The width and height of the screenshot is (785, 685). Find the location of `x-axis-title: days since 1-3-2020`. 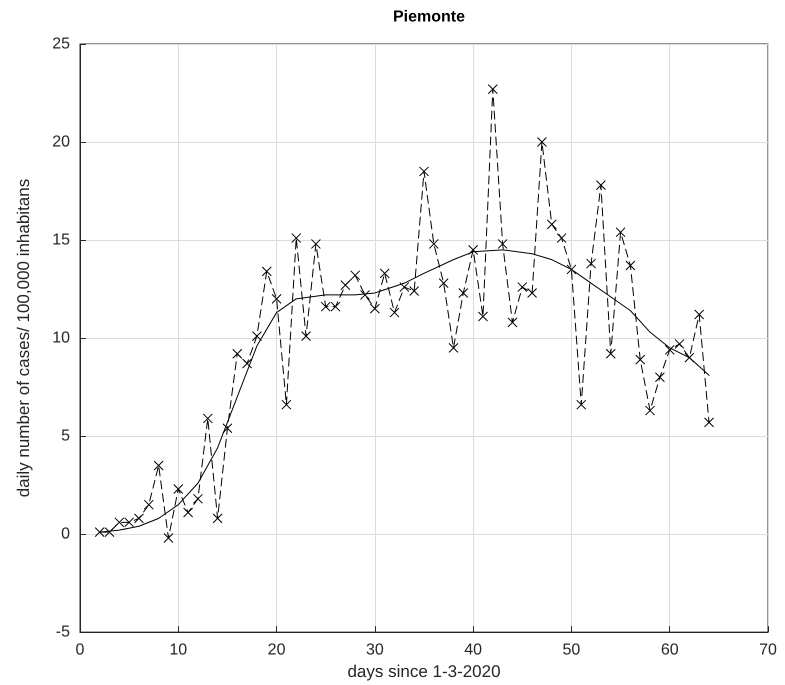

x-axis-title: days since 1-3-2020 is located at coordinates (424, 671).